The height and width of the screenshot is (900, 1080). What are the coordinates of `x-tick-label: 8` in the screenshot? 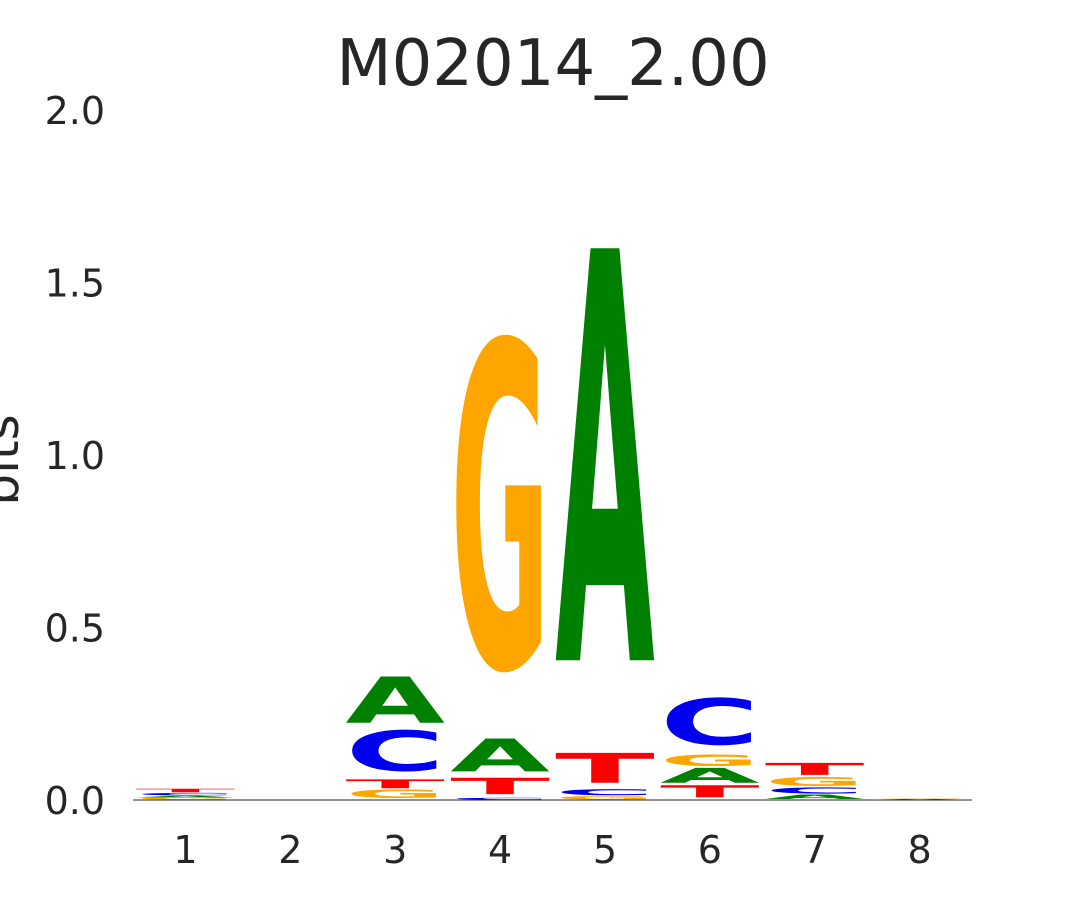 It's located at (919, 850).